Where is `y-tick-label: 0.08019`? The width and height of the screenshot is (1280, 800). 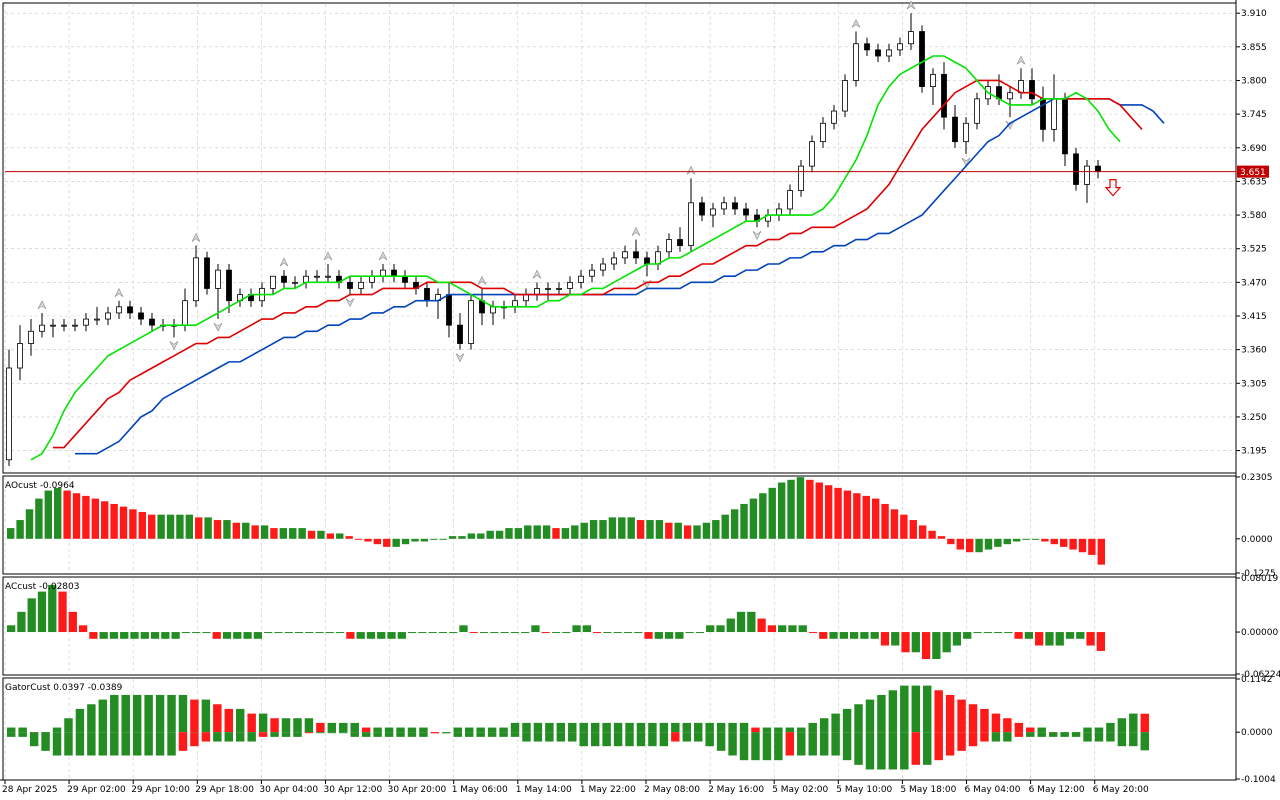 y-tick-label: 0.08019 is located at coordinates (1259, 579).